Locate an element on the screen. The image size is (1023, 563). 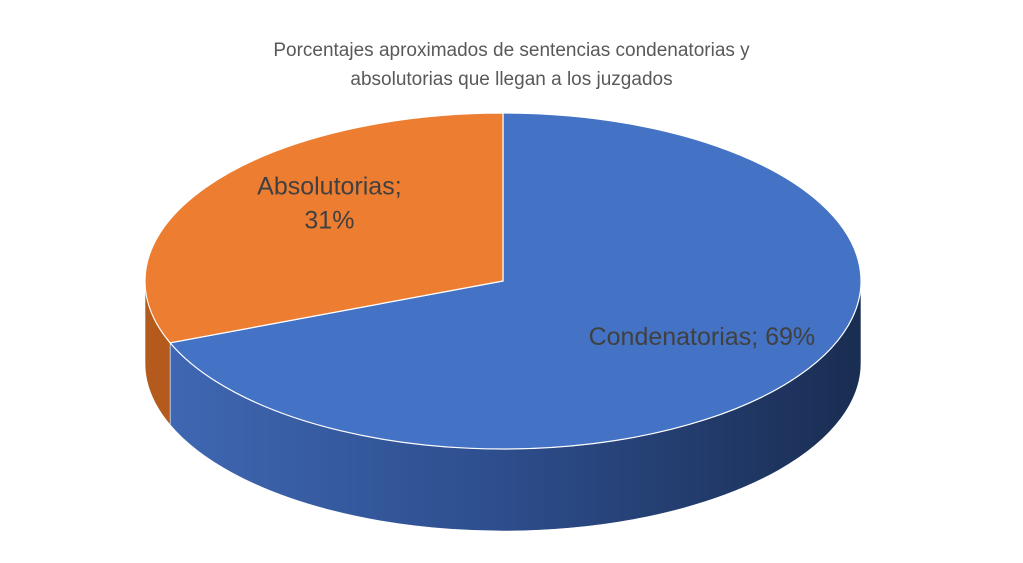
data-label-condenatorias: Condenatorias; 69% is located at coordinates (702, 337).